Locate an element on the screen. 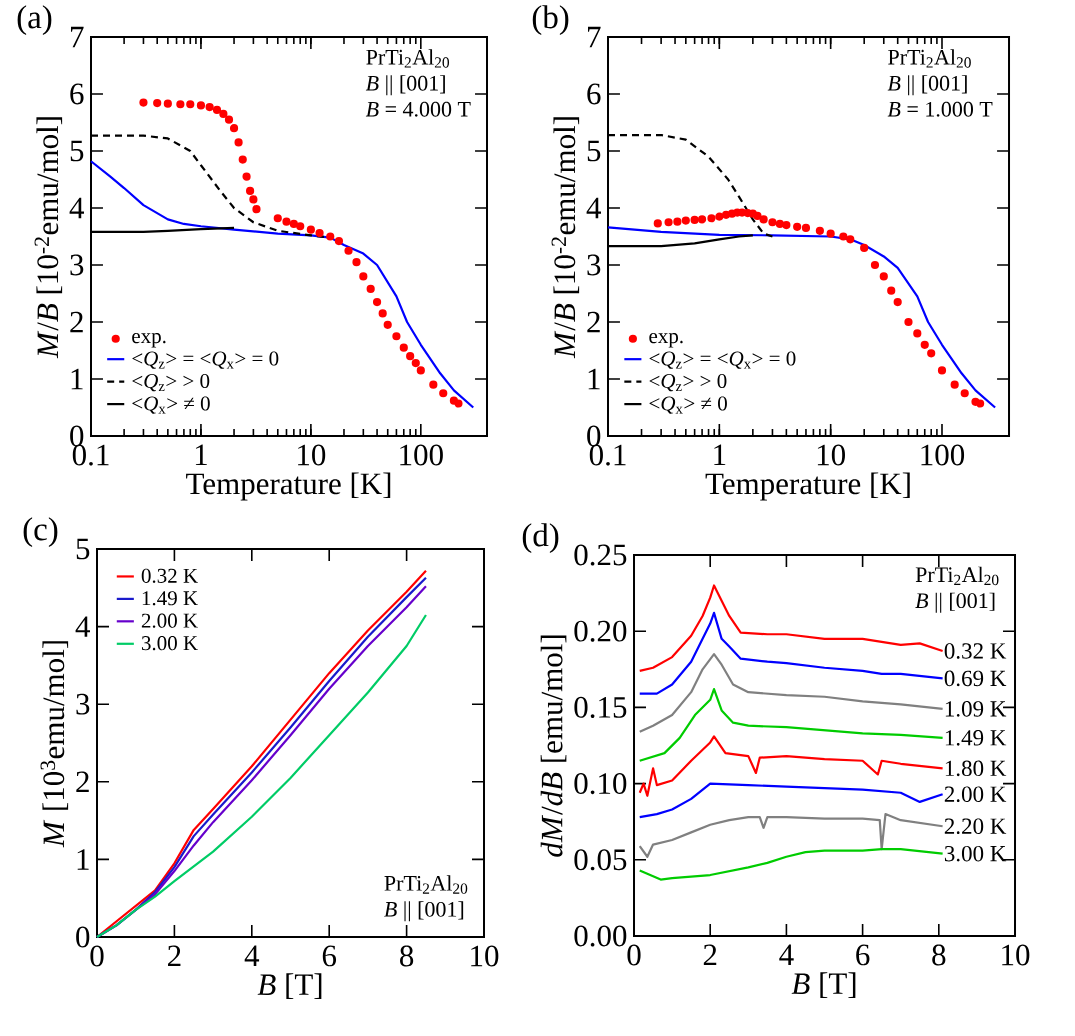 The image size is (1075, 1036). series-label: 2.20 K is located at coordinates (975, 826).